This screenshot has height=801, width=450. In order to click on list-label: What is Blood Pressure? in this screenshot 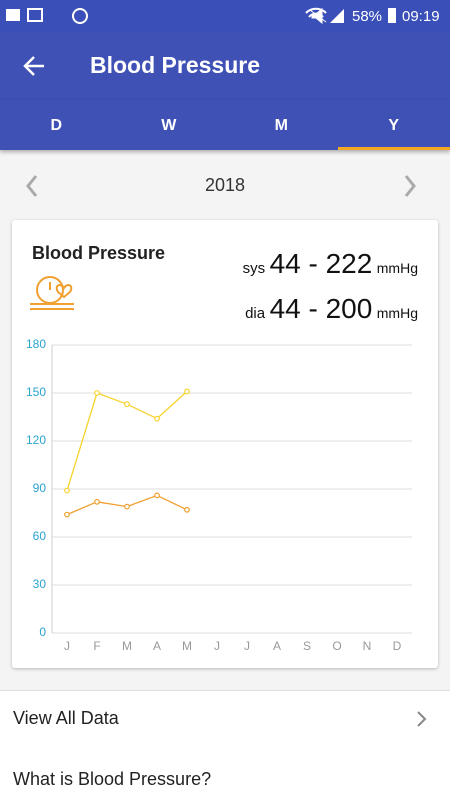, I will do `click(112, 779)`.